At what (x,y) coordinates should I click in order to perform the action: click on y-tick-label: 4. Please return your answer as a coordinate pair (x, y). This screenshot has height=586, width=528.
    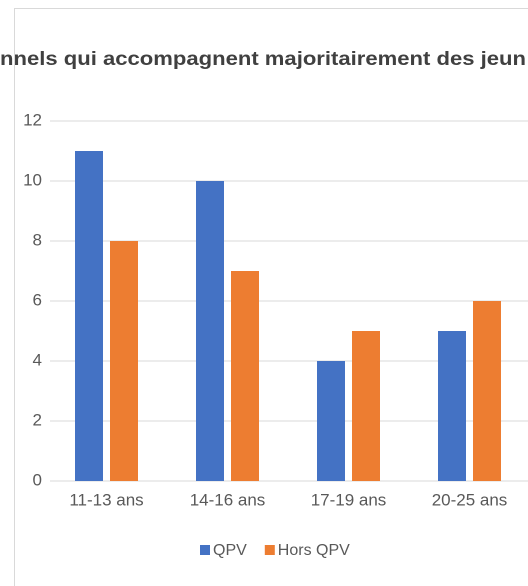
    Looking at the image, I should click on (37, 359).